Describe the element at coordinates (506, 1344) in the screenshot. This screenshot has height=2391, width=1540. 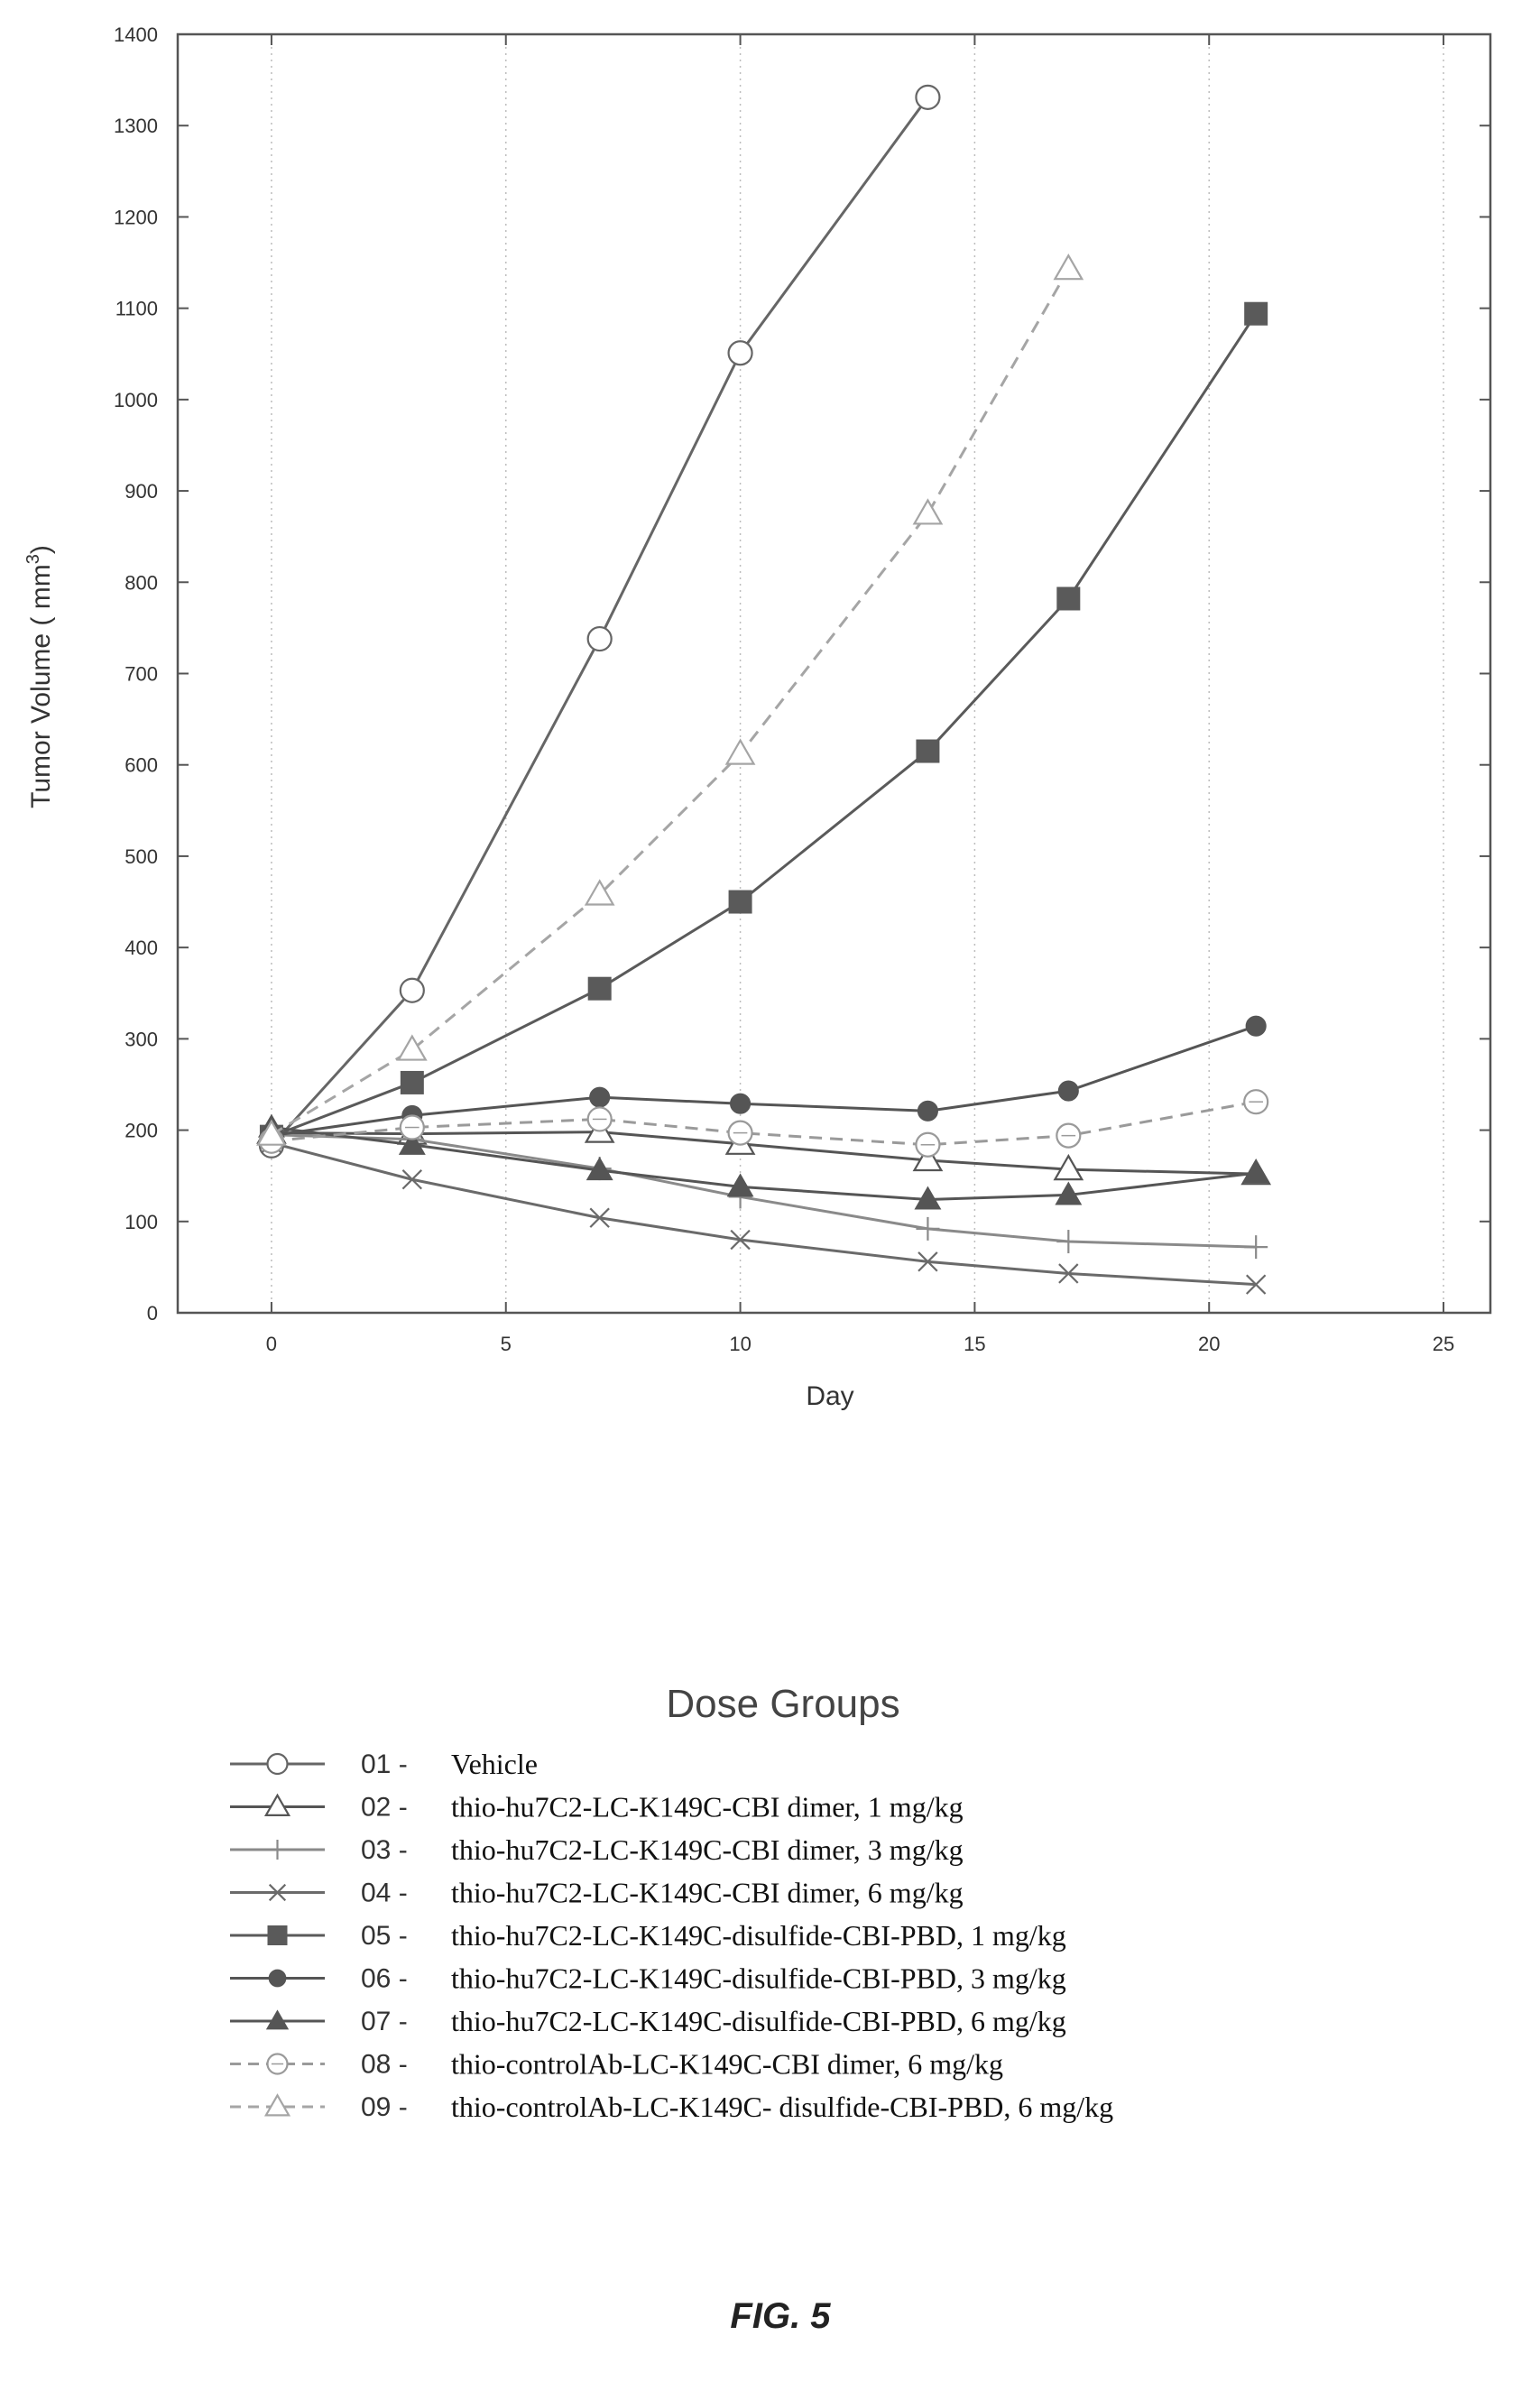
I see `x-tick-label-5: 5` at that location.